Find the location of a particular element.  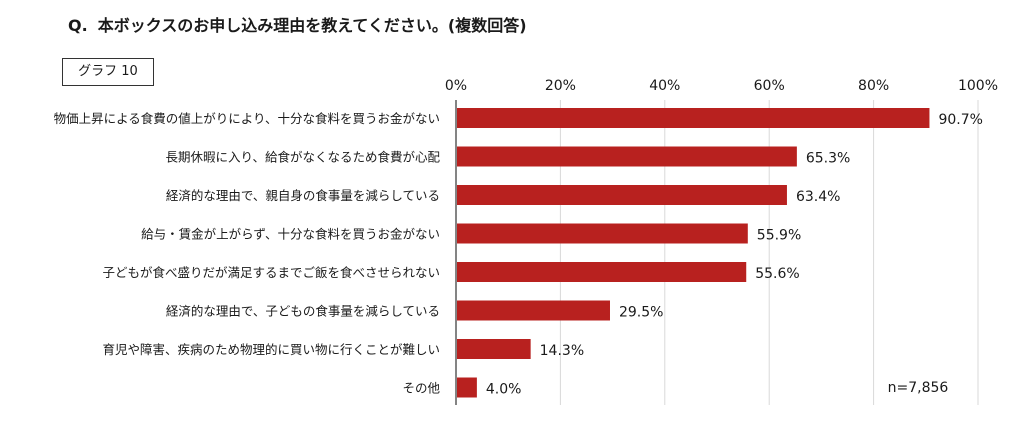

category-label: 長期休暇に入り、給食がなくなるため食費が心配 is located at coordinates (302, 157).